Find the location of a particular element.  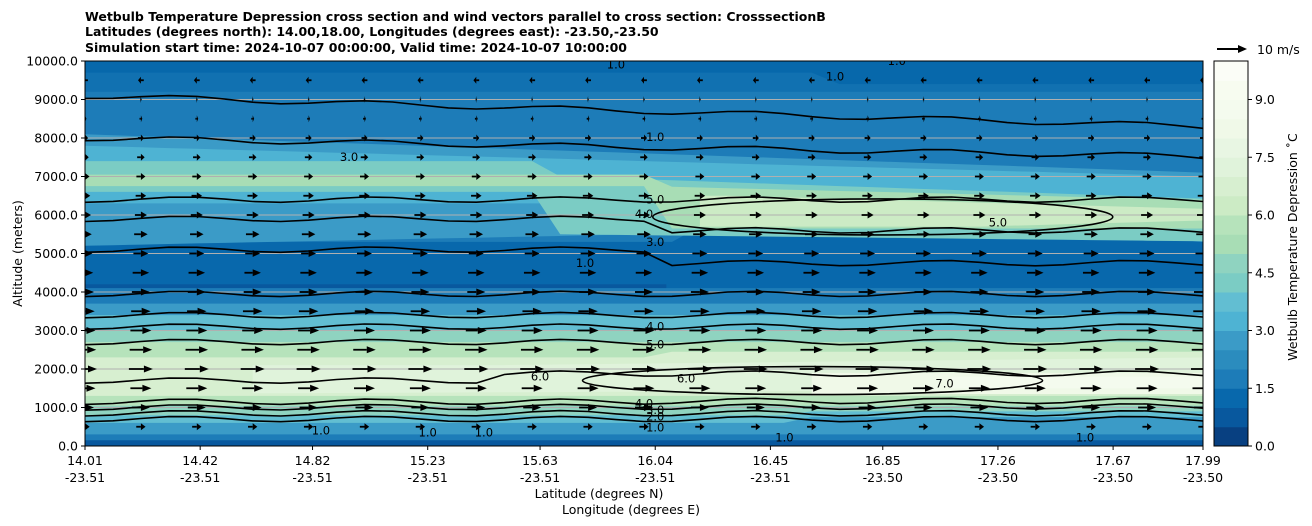

colorbar-tick-label: 4.5 is located at coordinates (1265, 272).